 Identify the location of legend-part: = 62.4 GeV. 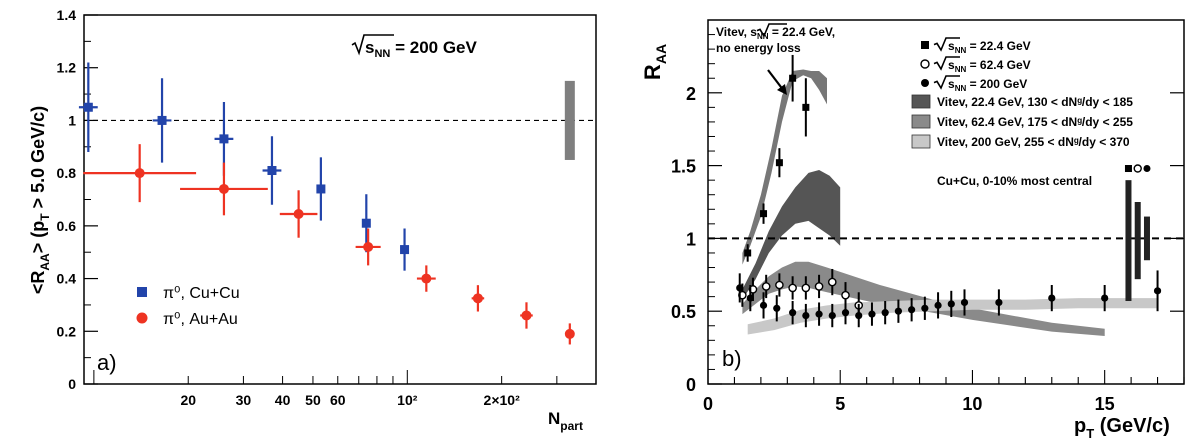
(998, 65).